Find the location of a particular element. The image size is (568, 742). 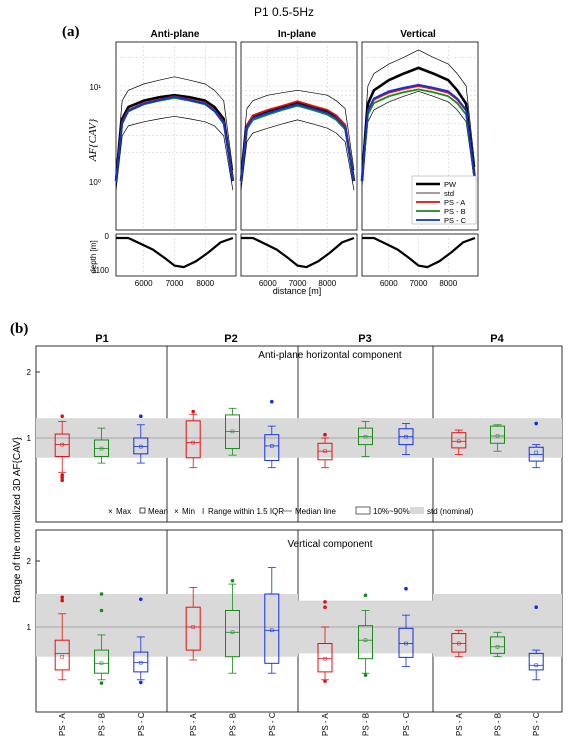

legend-max-marker: × is located at coordinates (110, 511).